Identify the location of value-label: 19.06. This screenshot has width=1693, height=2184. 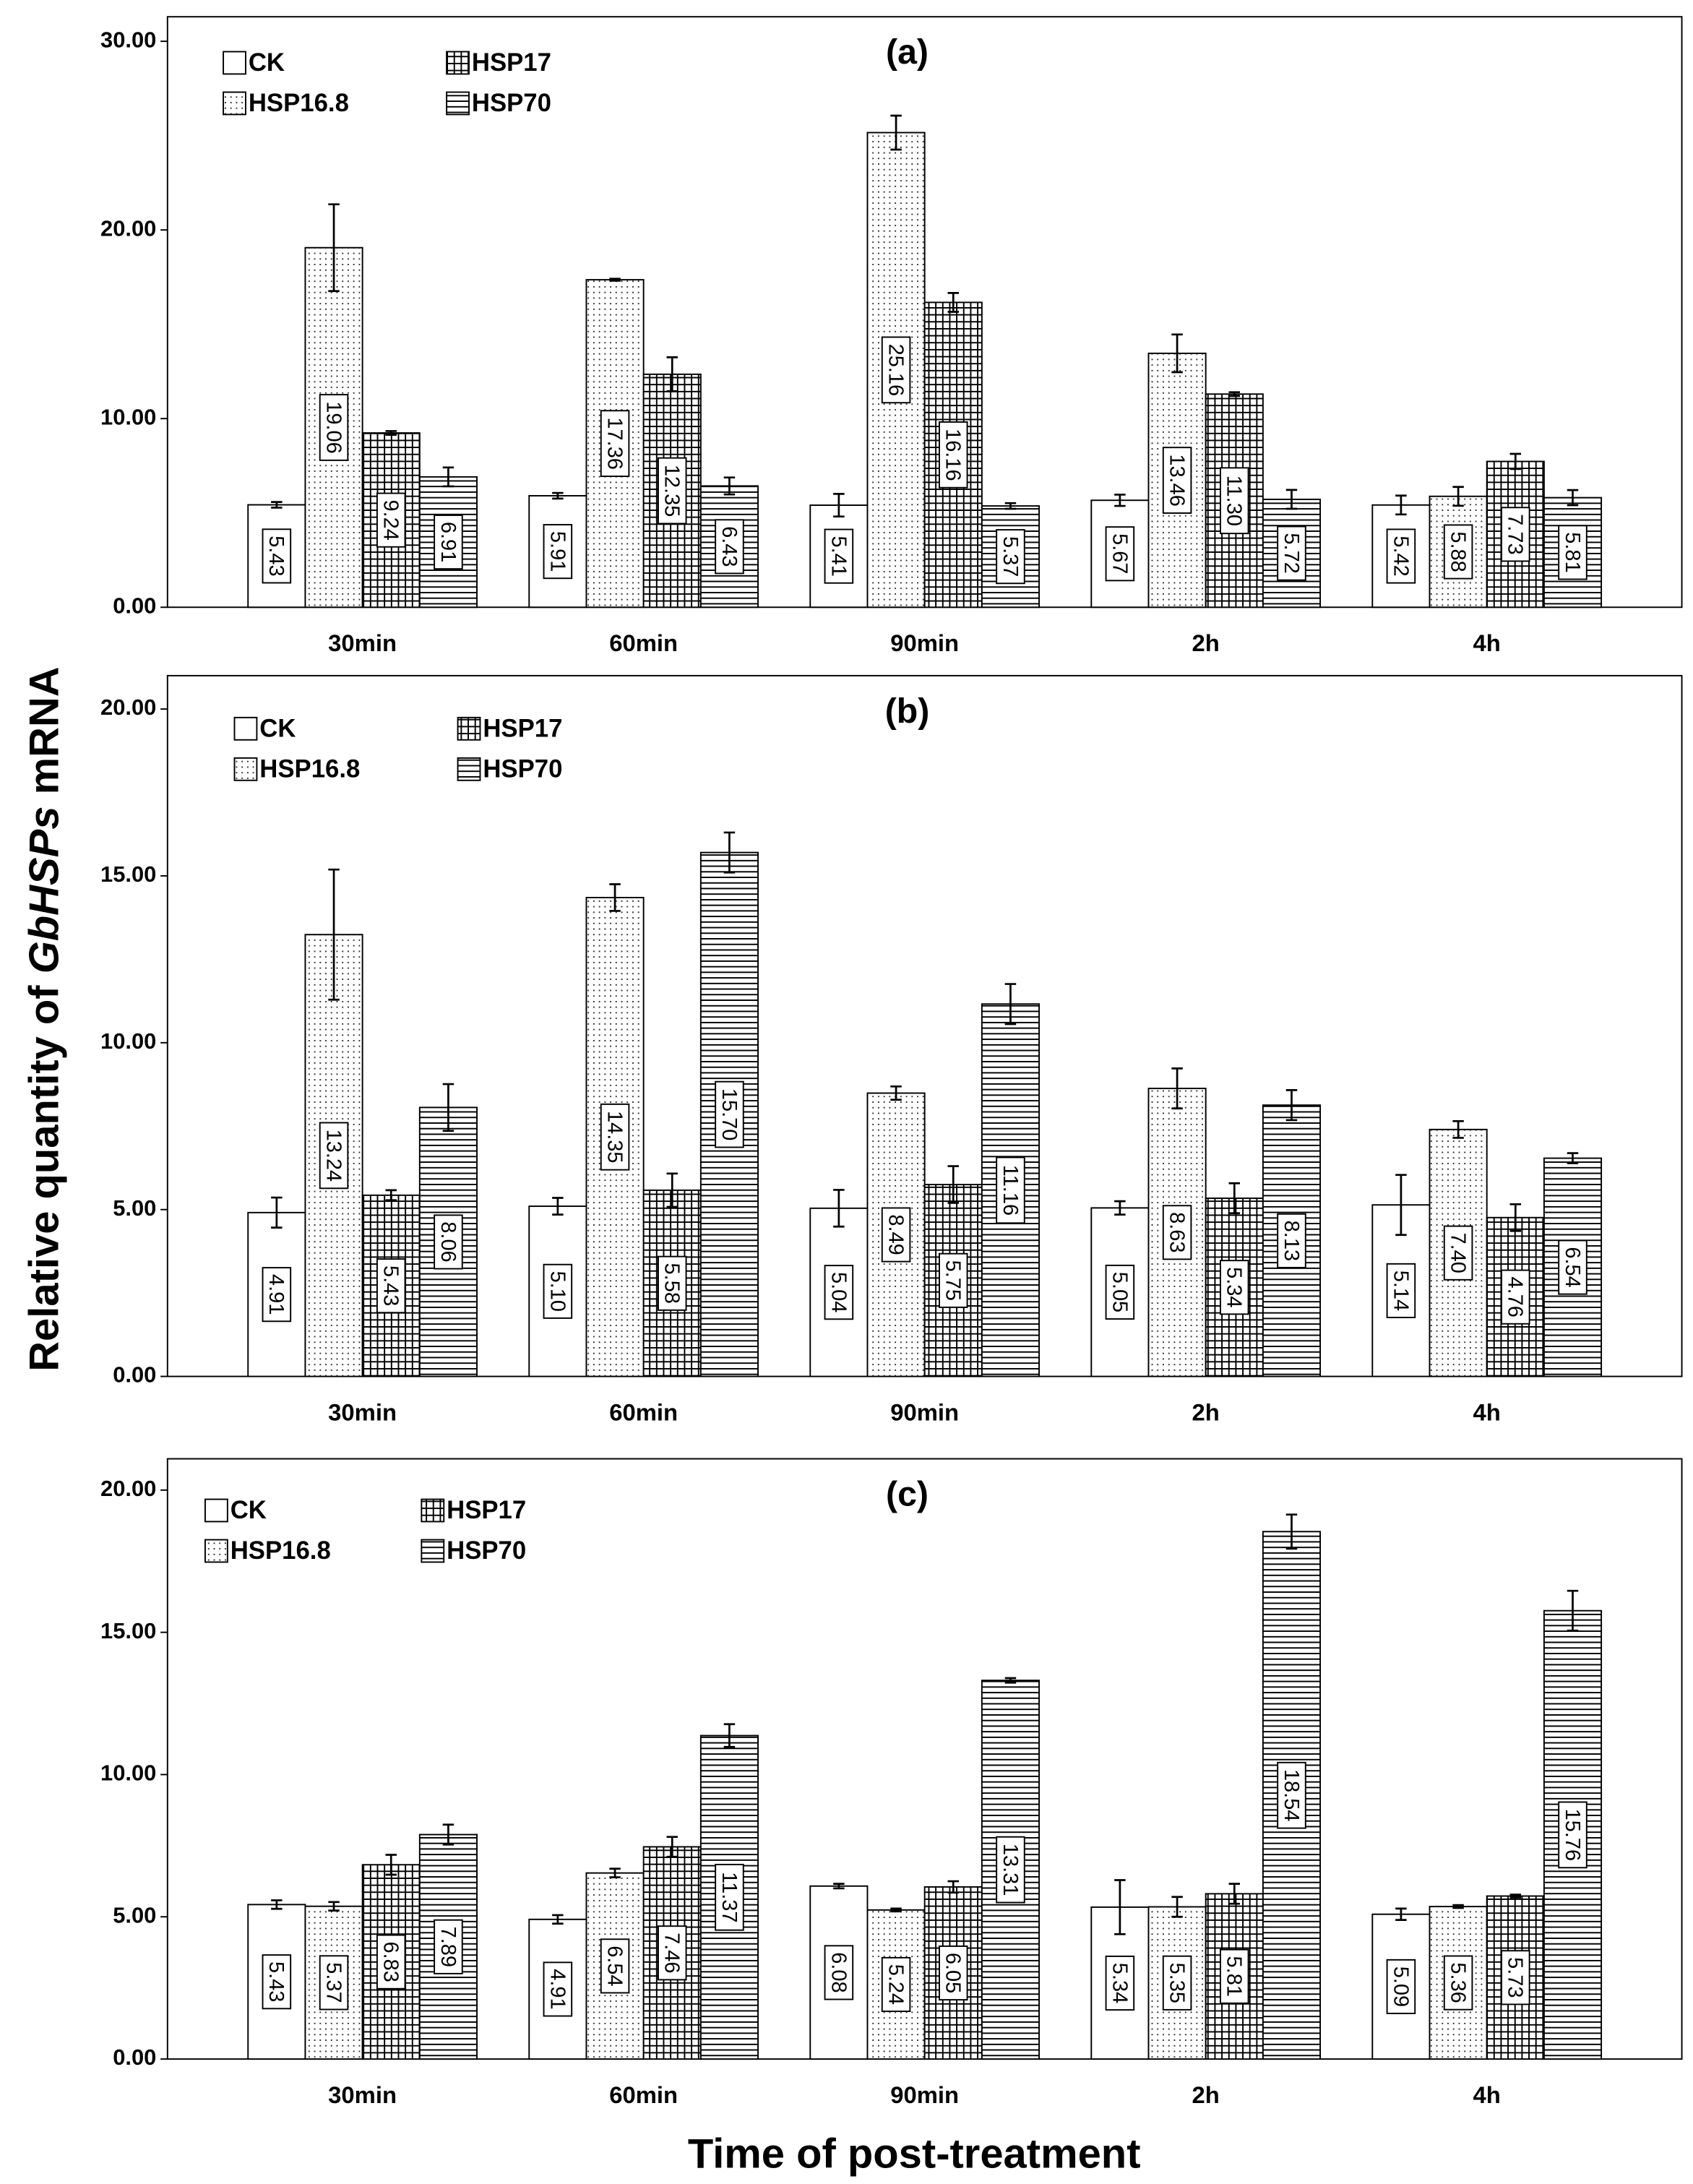
(333, 427).